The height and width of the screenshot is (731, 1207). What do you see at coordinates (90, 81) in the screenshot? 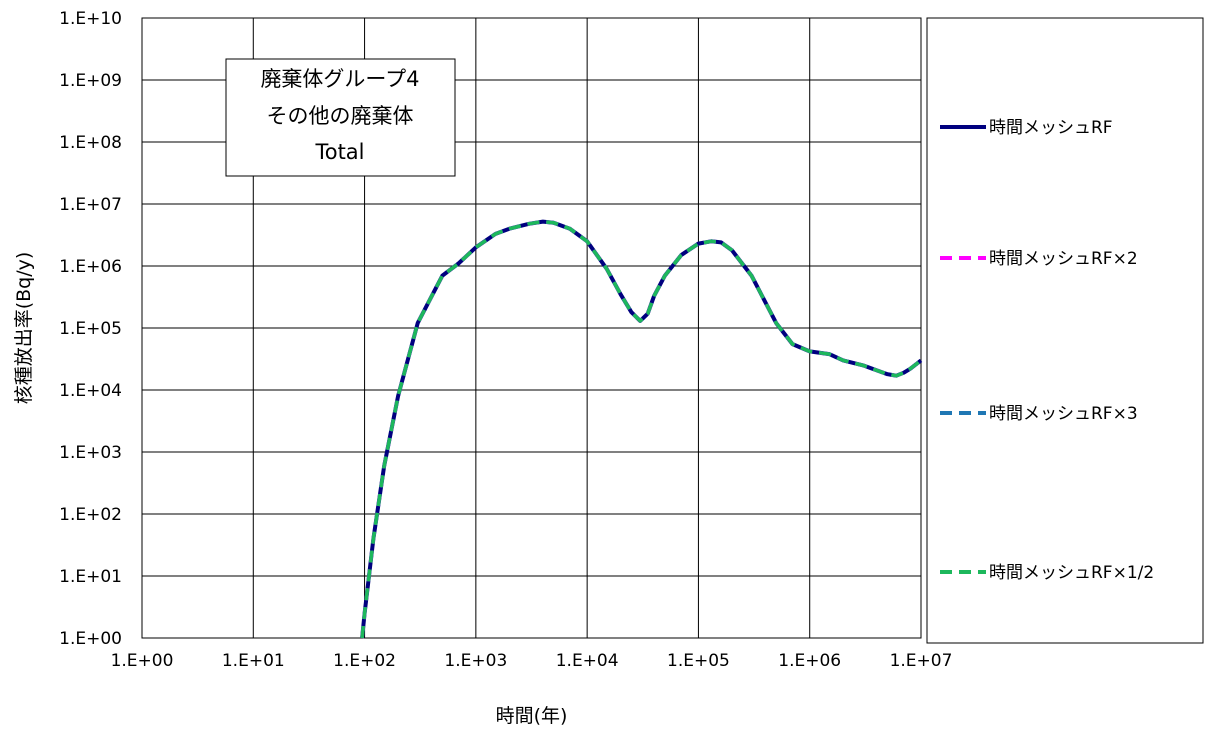
I see `y-tick-label: 1.E+09` at bounding box center [90, 81].